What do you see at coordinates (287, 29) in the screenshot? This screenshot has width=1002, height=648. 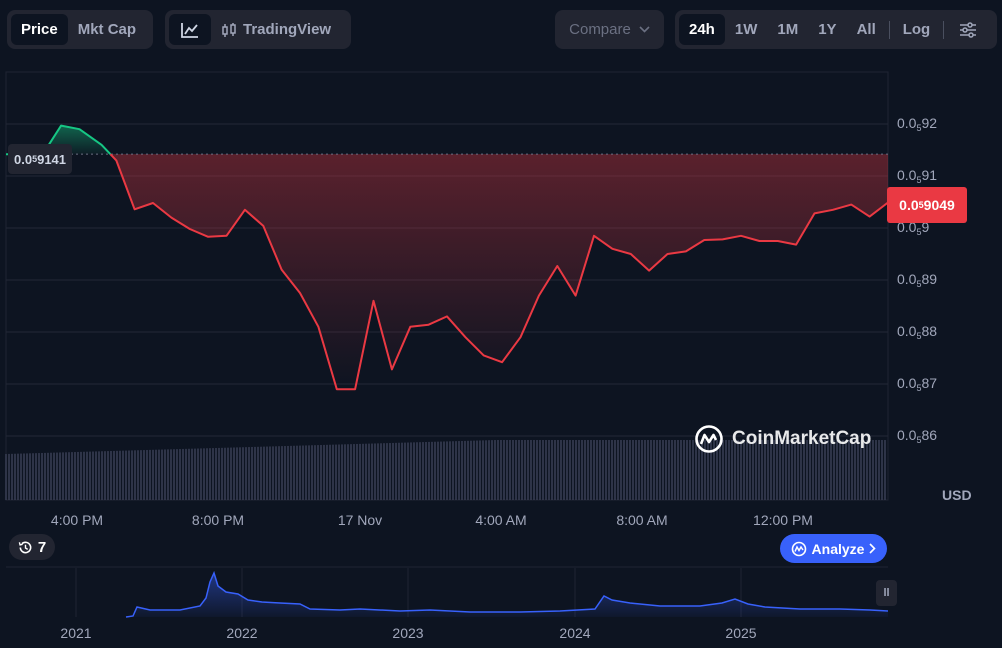 I see `tradingview-label: TradingView` at bounding box center [287, 29].